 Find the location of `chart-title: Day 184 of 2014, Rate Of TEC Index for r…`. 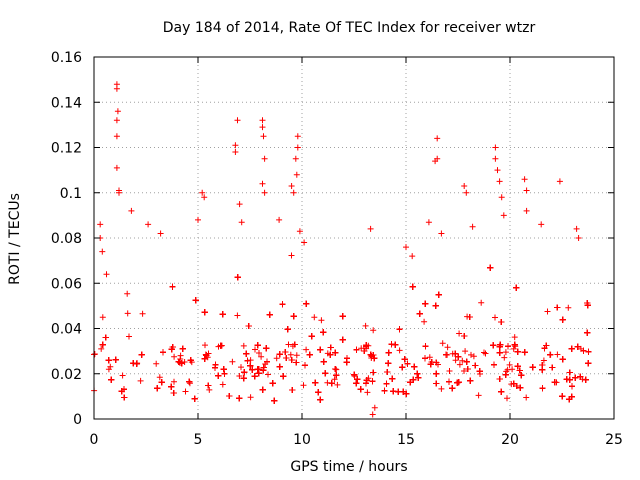

chart-title: Day 184 of 2014, Rate Of TEC Index for r… is located at coordinates (349, 28).